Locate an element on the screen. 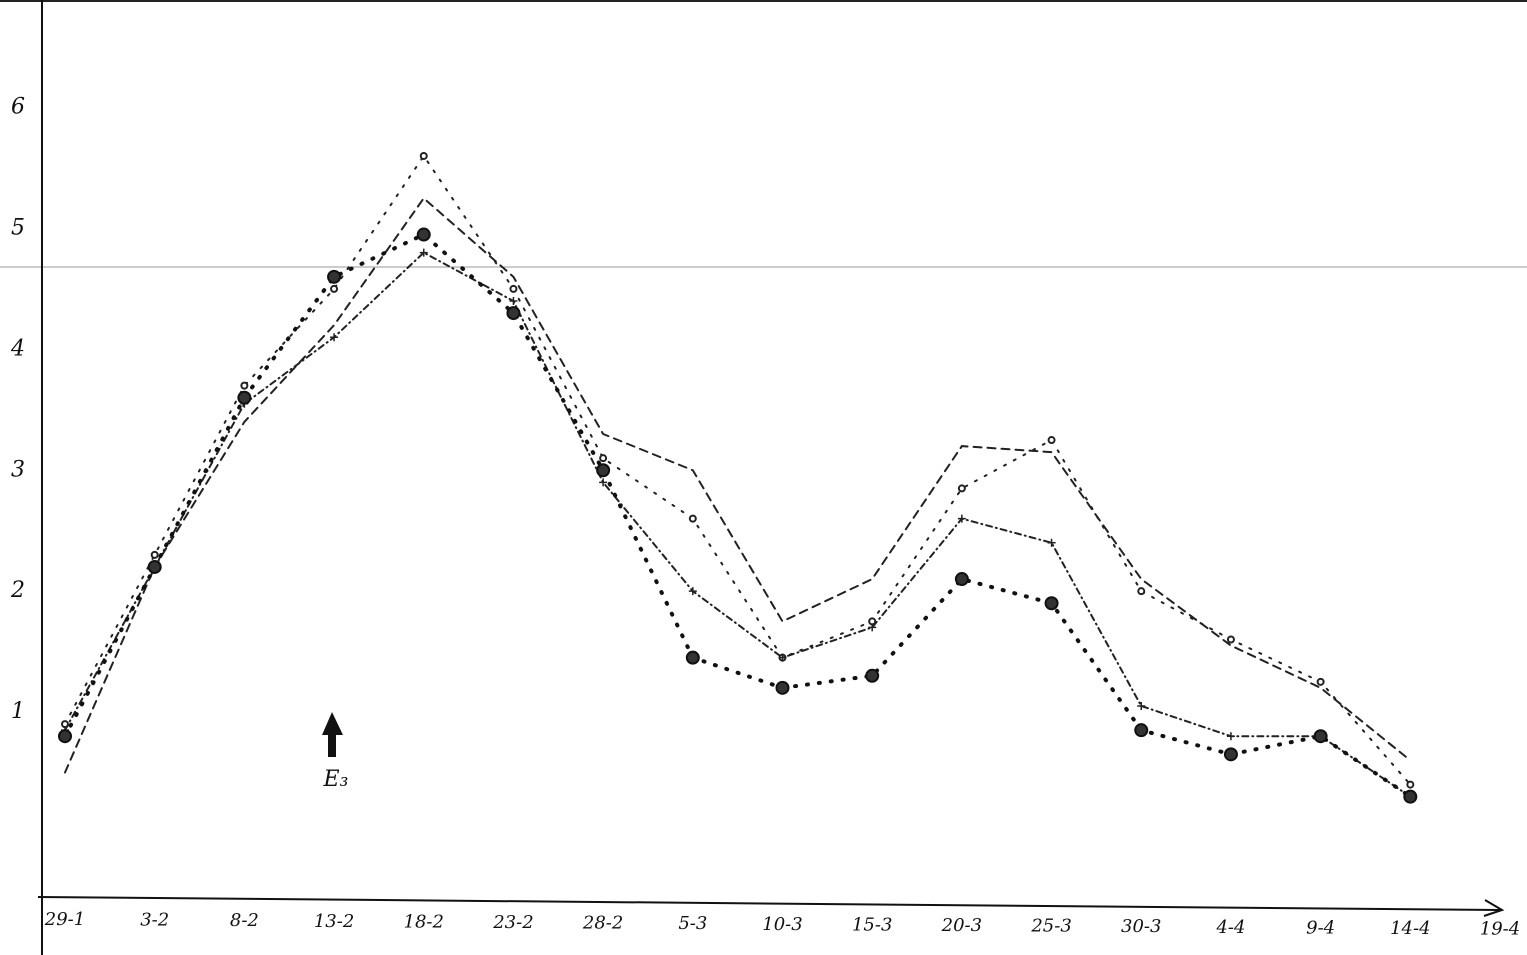  x-tick-label: 9-4 is located at coordinates (1320, 927).